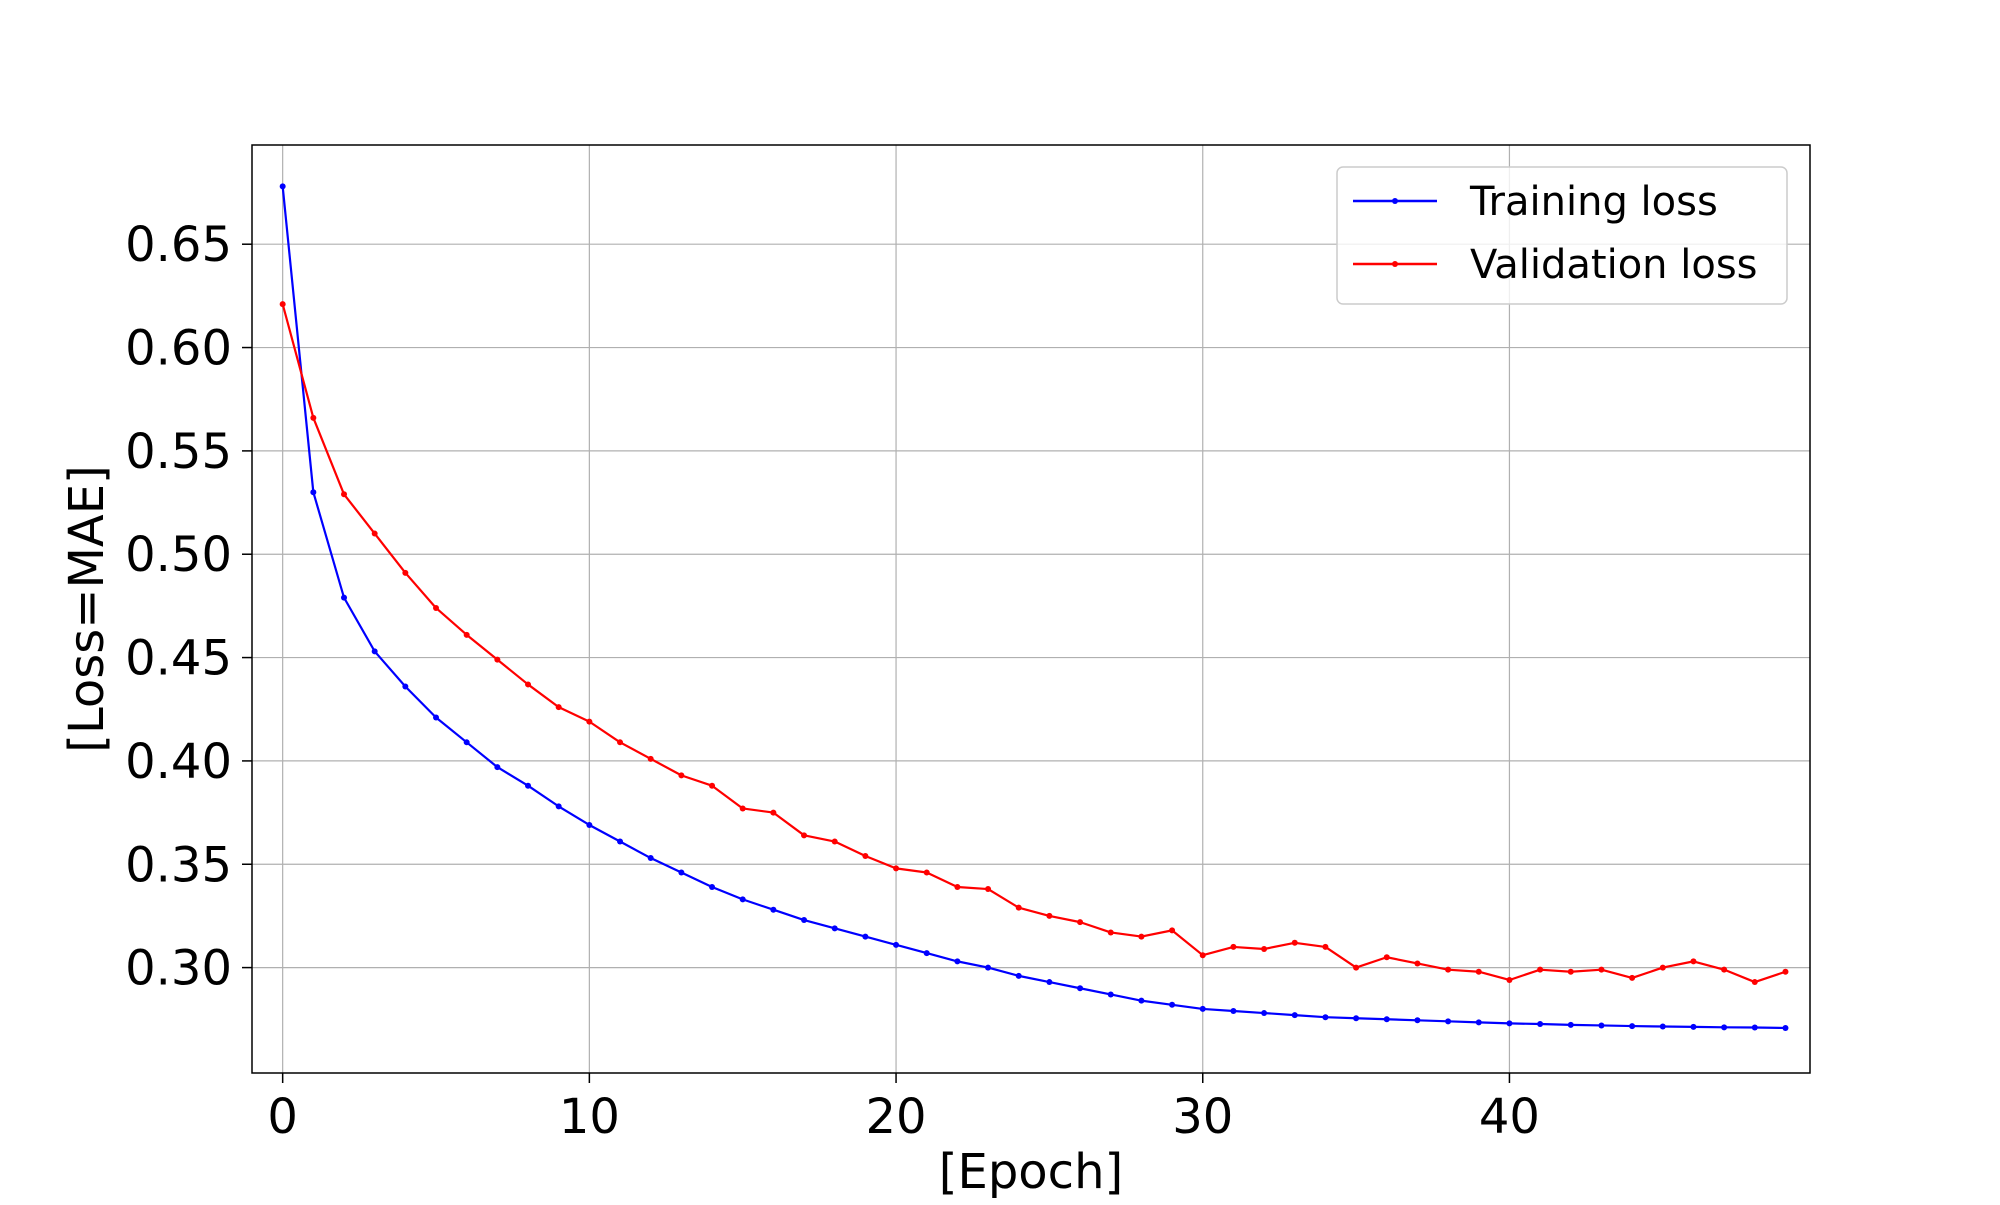  What do you see at coordinates (1395, 264) in the screenshot?
I see `legend-marker-validation` at bounding box center [1395, 264].